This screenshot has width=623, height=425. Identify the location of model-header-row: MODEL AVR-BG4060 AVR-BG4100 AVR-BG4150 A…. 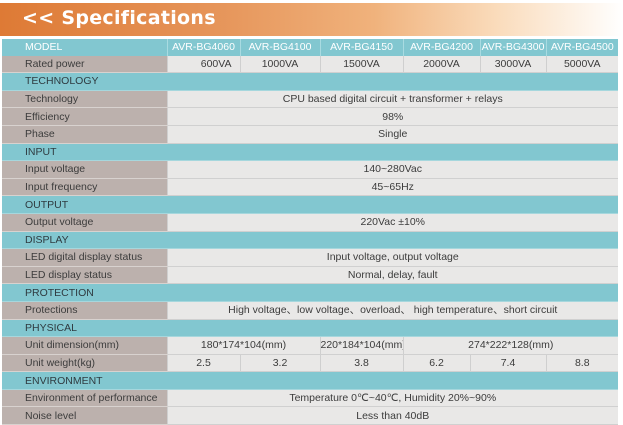
(310, 47).